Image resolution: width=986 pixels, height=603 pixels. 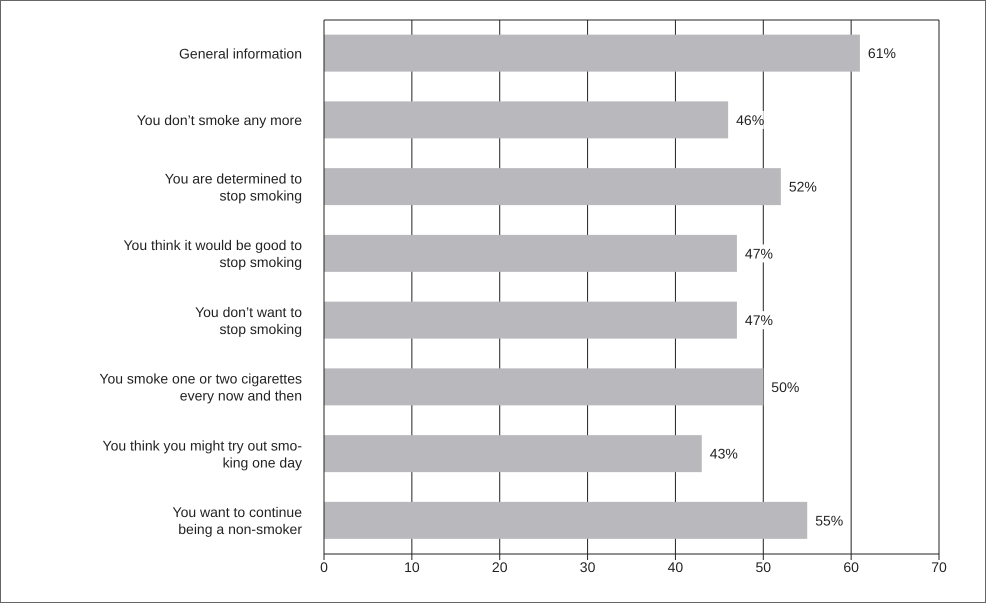 I want to click on y-tick-label: You smoke one or two cigarettes every now and then, so click(x=200, y=387).